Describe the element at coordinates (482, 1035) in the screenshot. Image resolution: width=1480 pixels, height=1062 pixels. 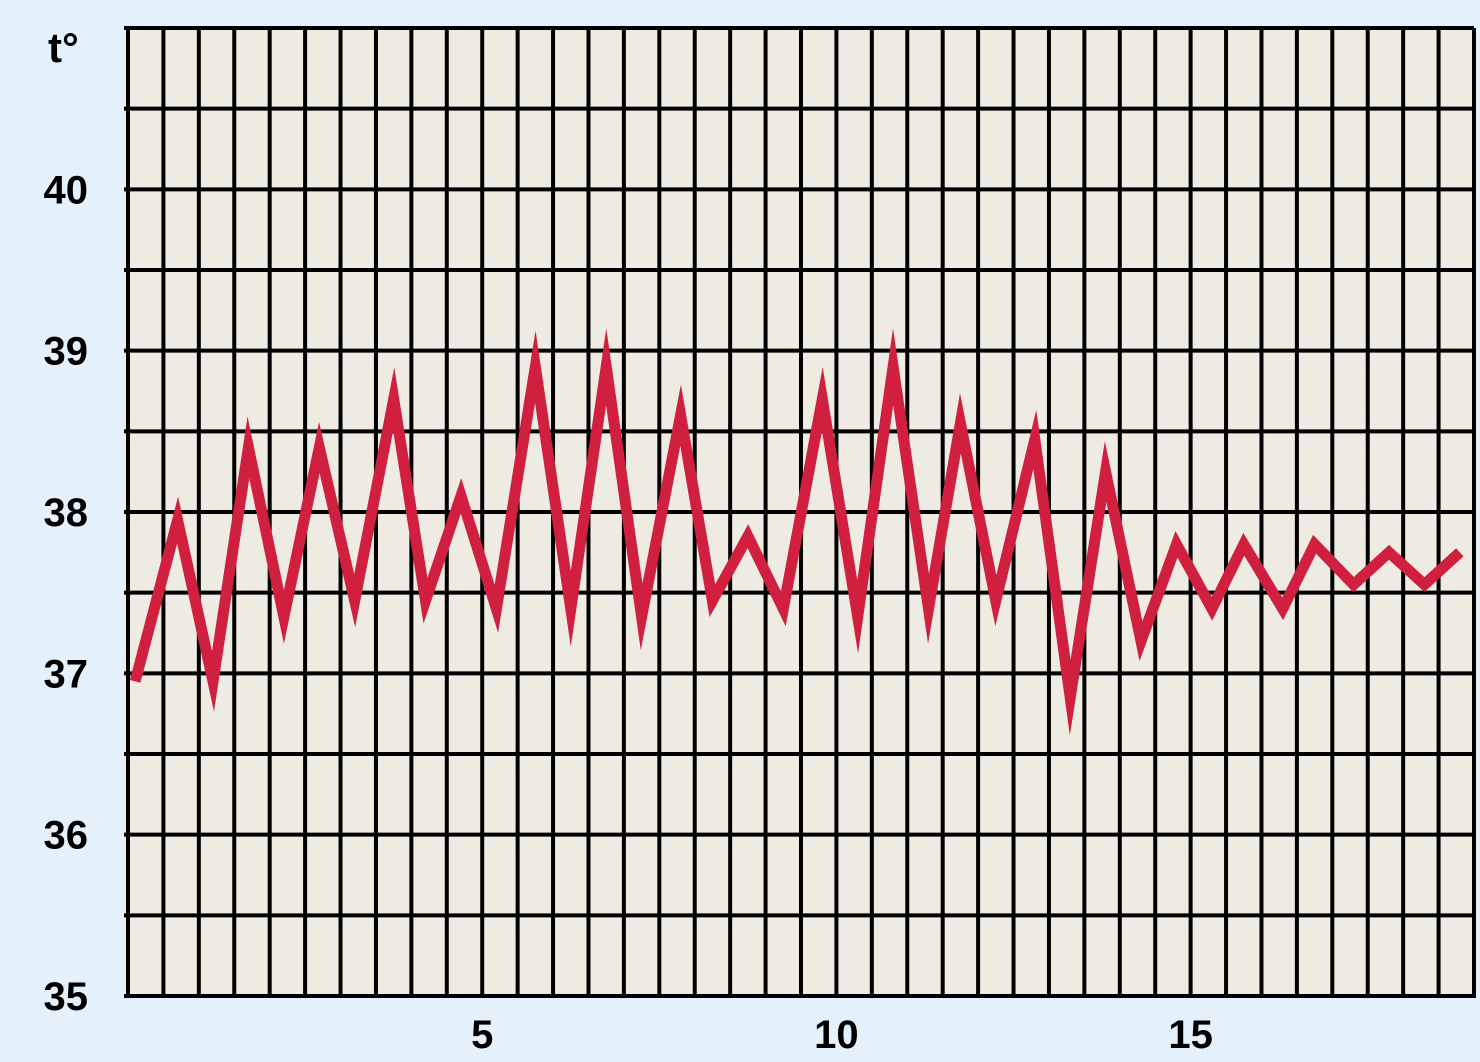
I see `x-tick-label: 5` at that location.